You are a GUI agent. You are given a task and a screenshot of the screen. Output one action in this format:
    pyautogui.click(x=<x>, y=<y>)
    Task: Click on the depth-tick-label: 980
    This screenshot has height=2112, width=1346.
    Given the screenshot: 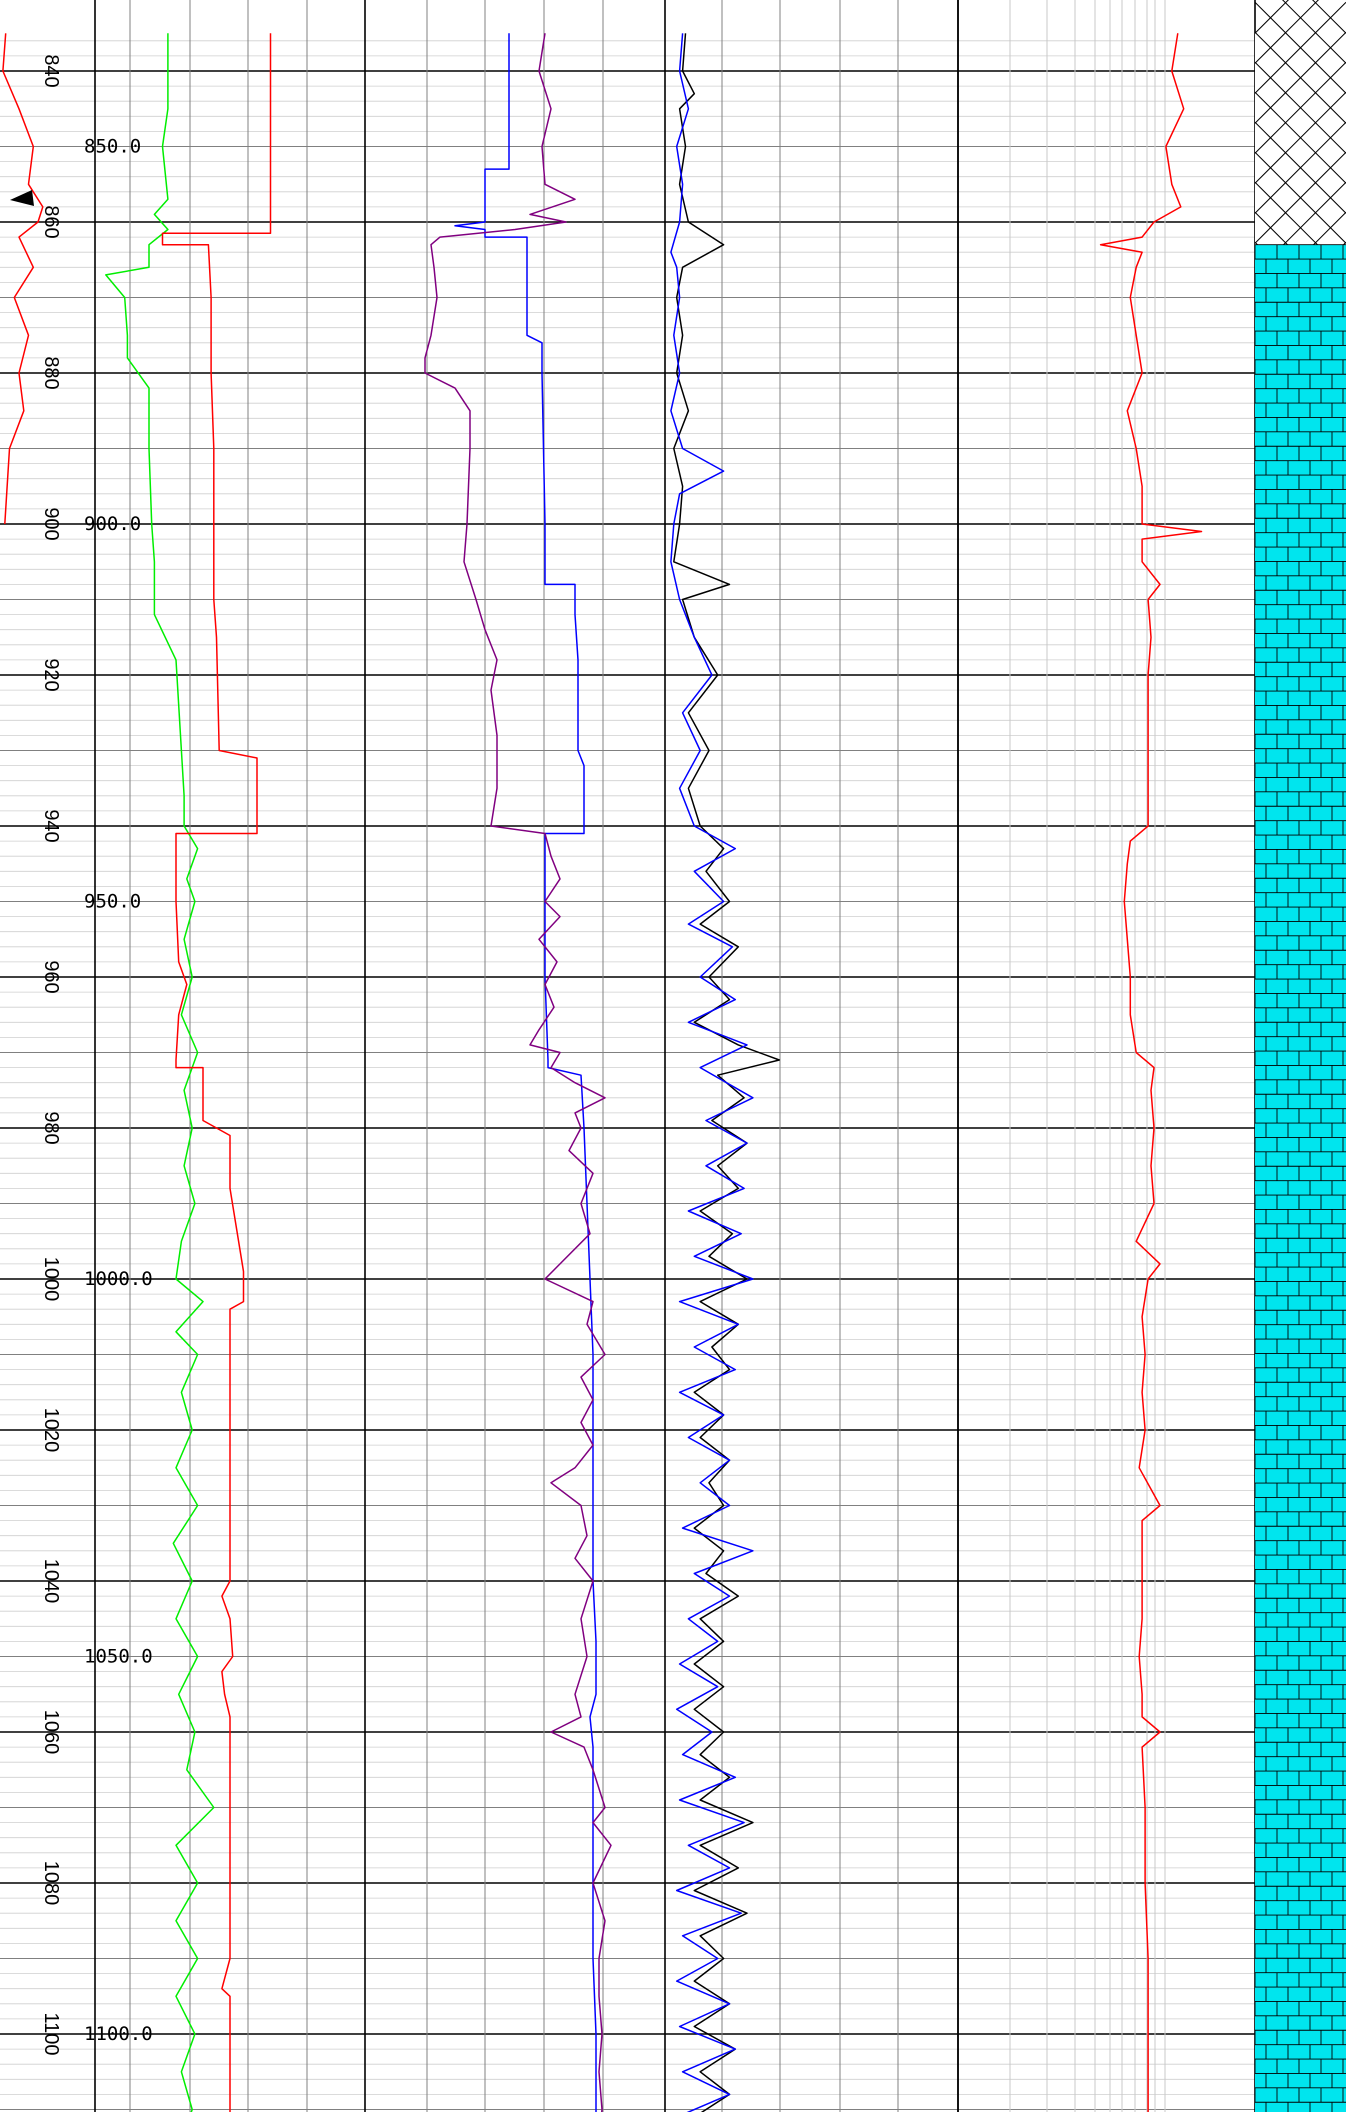 What is the action you would take?
    pyautogui.click(x=51, y=1127)
    